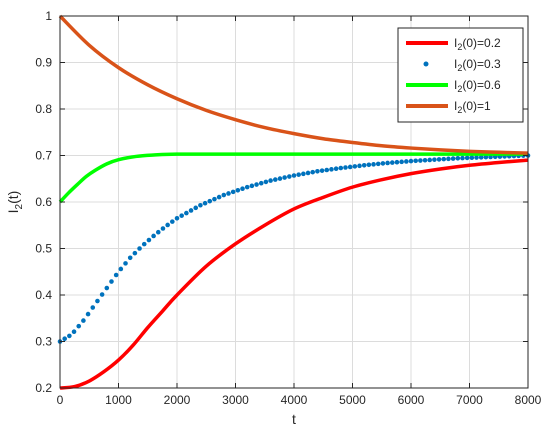 The height and width of the screenshot is (438, 550). Describe the element at coordinates (481, 64) in the screenshot. I see `legend-label-rest: (0)=0.3` at that location.